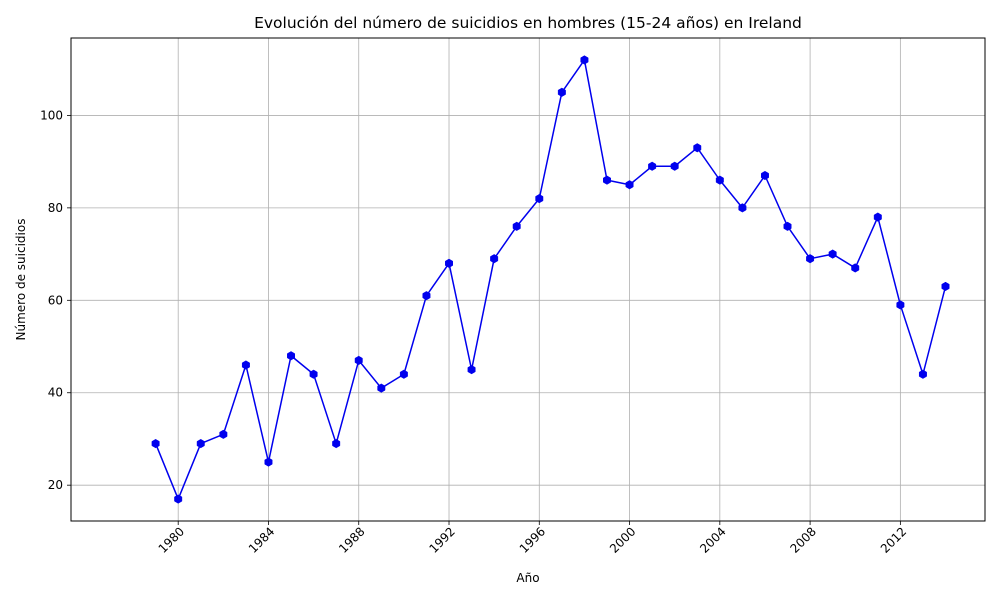  I want to click on x-tick-label: 1980, so click(171, 539).